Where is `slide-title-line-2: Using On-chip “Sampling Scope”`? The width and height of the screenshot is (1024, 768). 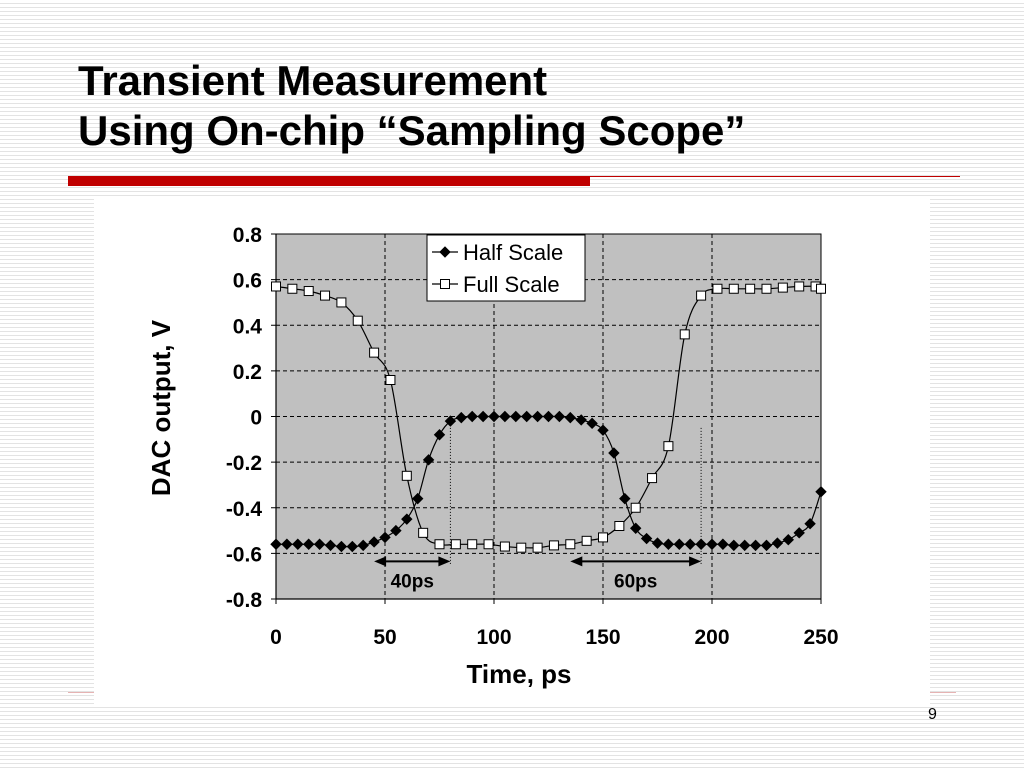 slide-title-line-2: Using On-chip “Sampling Scope” is located at coordinates (412, 130).